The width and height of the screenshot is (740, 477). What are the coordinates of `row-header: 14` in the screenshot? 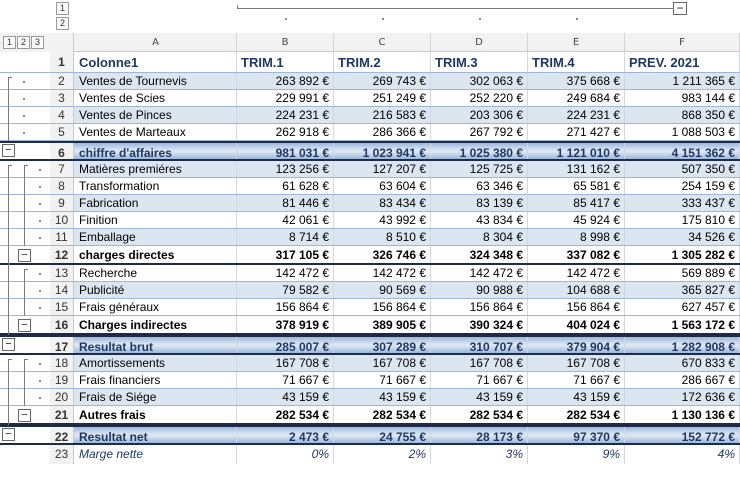 It's located at (62, 290).